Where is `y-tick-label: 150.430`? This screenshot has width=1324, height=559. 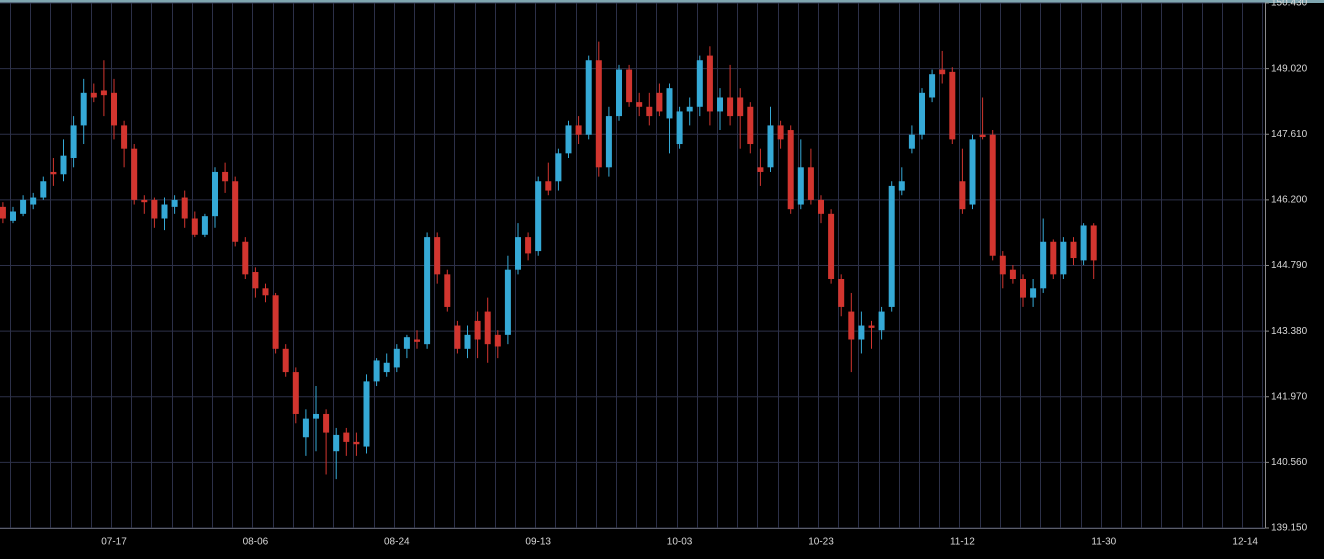
y-tick-label: 150.430 is located at coordinates (1289, 4).